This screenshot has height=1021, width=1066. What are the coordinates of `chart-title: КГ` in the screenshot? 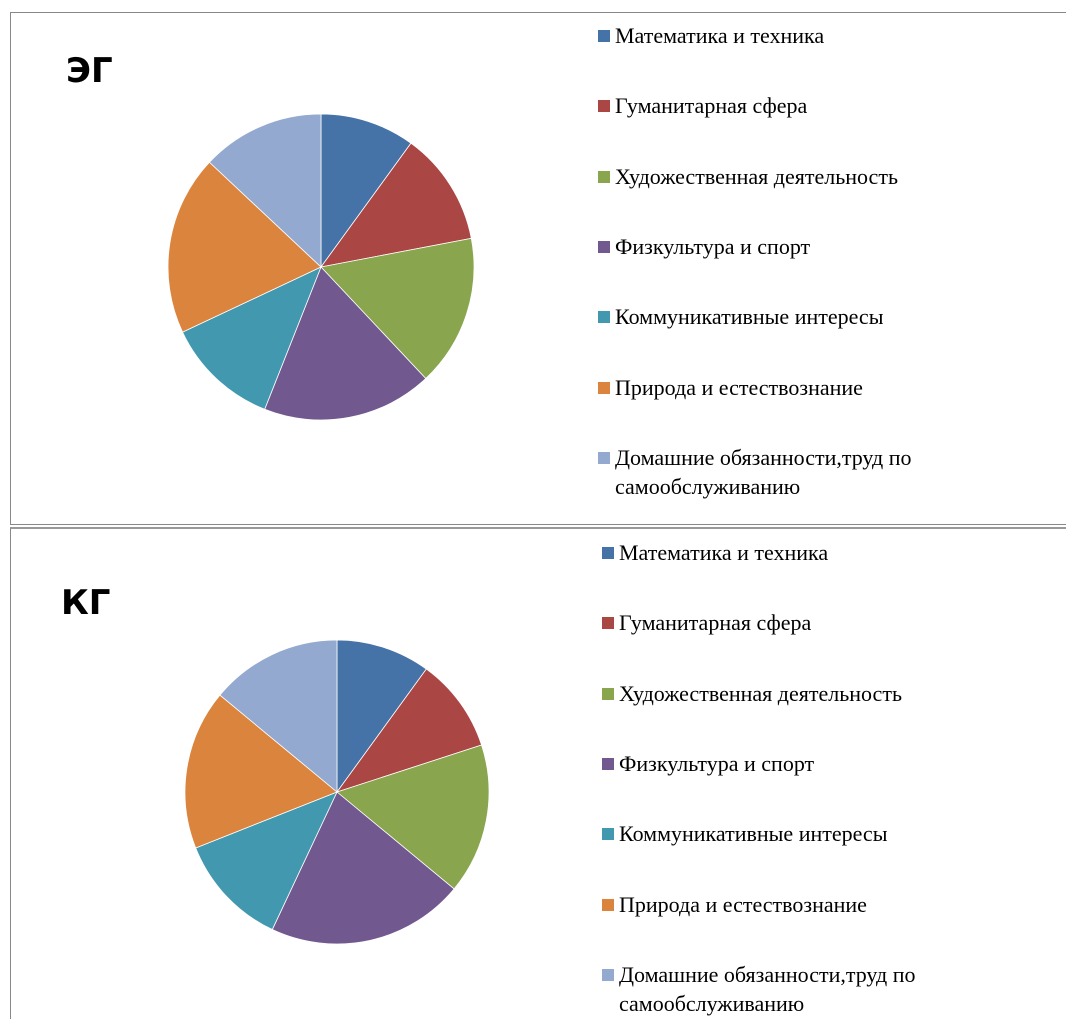 It's located at (86, 603).